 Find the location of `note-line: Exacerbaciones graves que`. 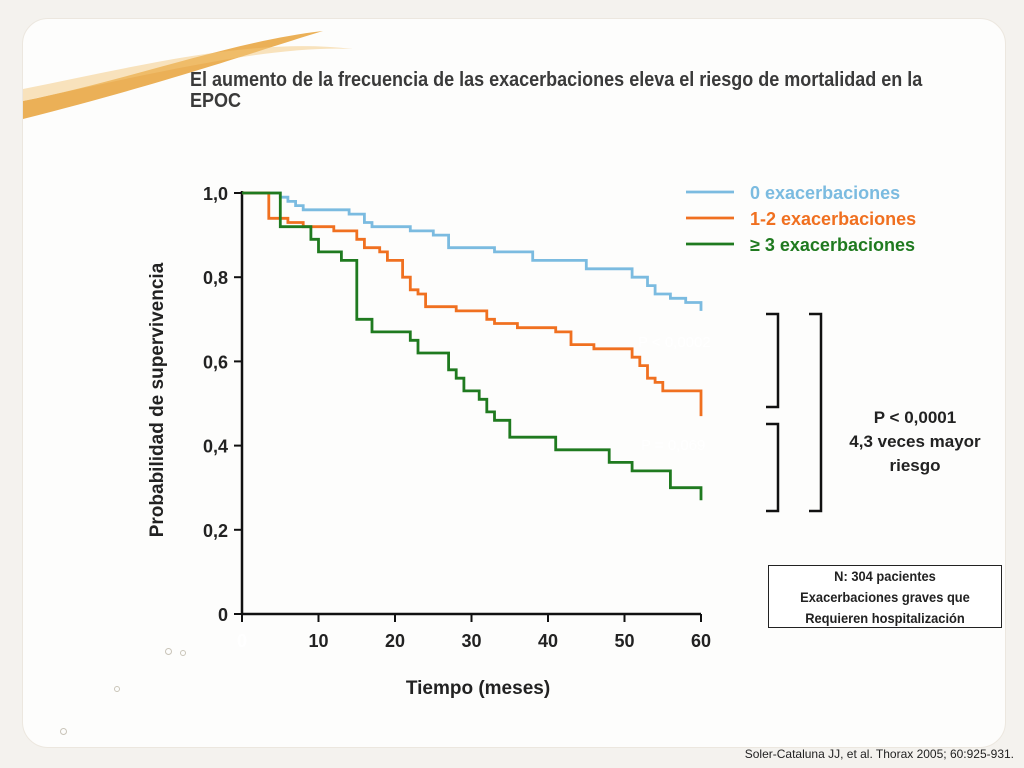

note-line: Exacerbaciones graves que is located at coordinates (885, 597).